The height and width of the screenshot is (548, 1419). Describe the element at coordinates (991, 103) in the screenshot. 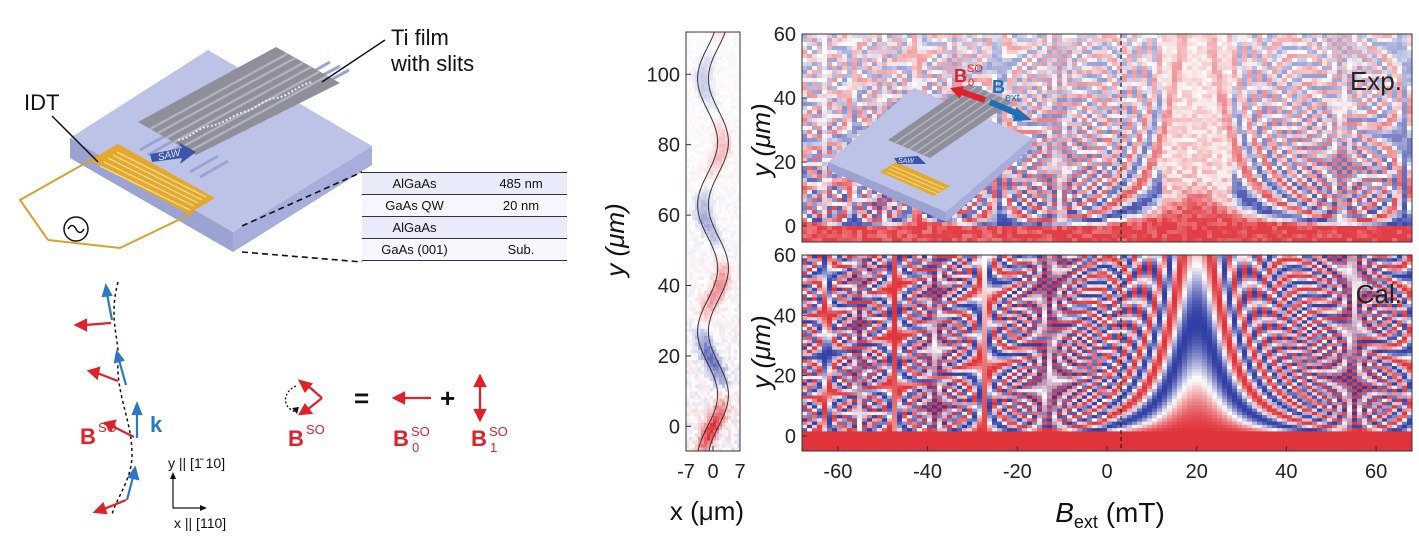

I see `inset-arrows` at that location.